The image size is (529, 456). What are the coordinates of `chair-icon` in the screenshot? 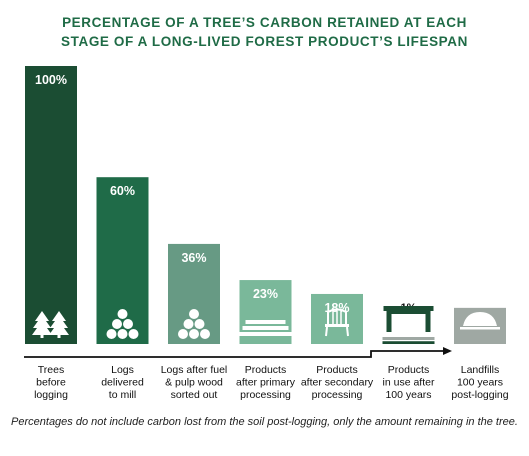 It's located at (337, 322).